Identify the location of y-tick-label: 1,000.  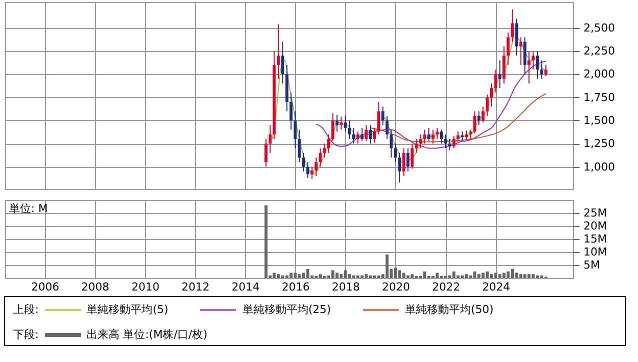
(599, 167).